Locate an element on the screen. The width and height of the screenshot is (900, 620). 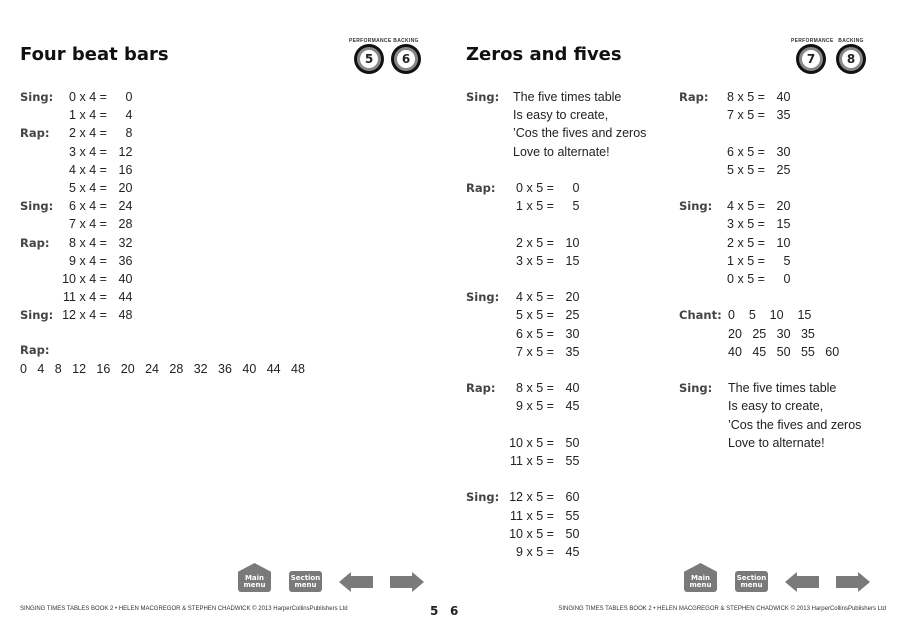
track-backing-button: 8 is located at coordinates (851, 59).